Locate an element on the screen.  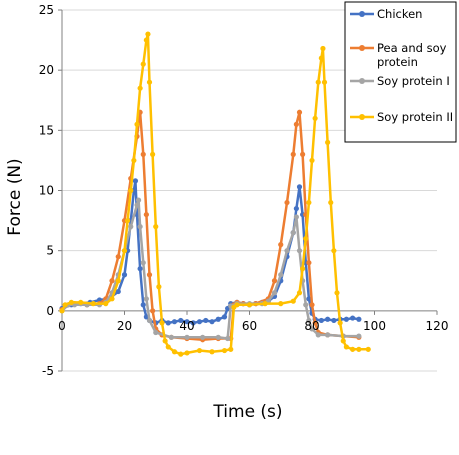
x-tick-label: 80 is located at coordinates (311, 326).